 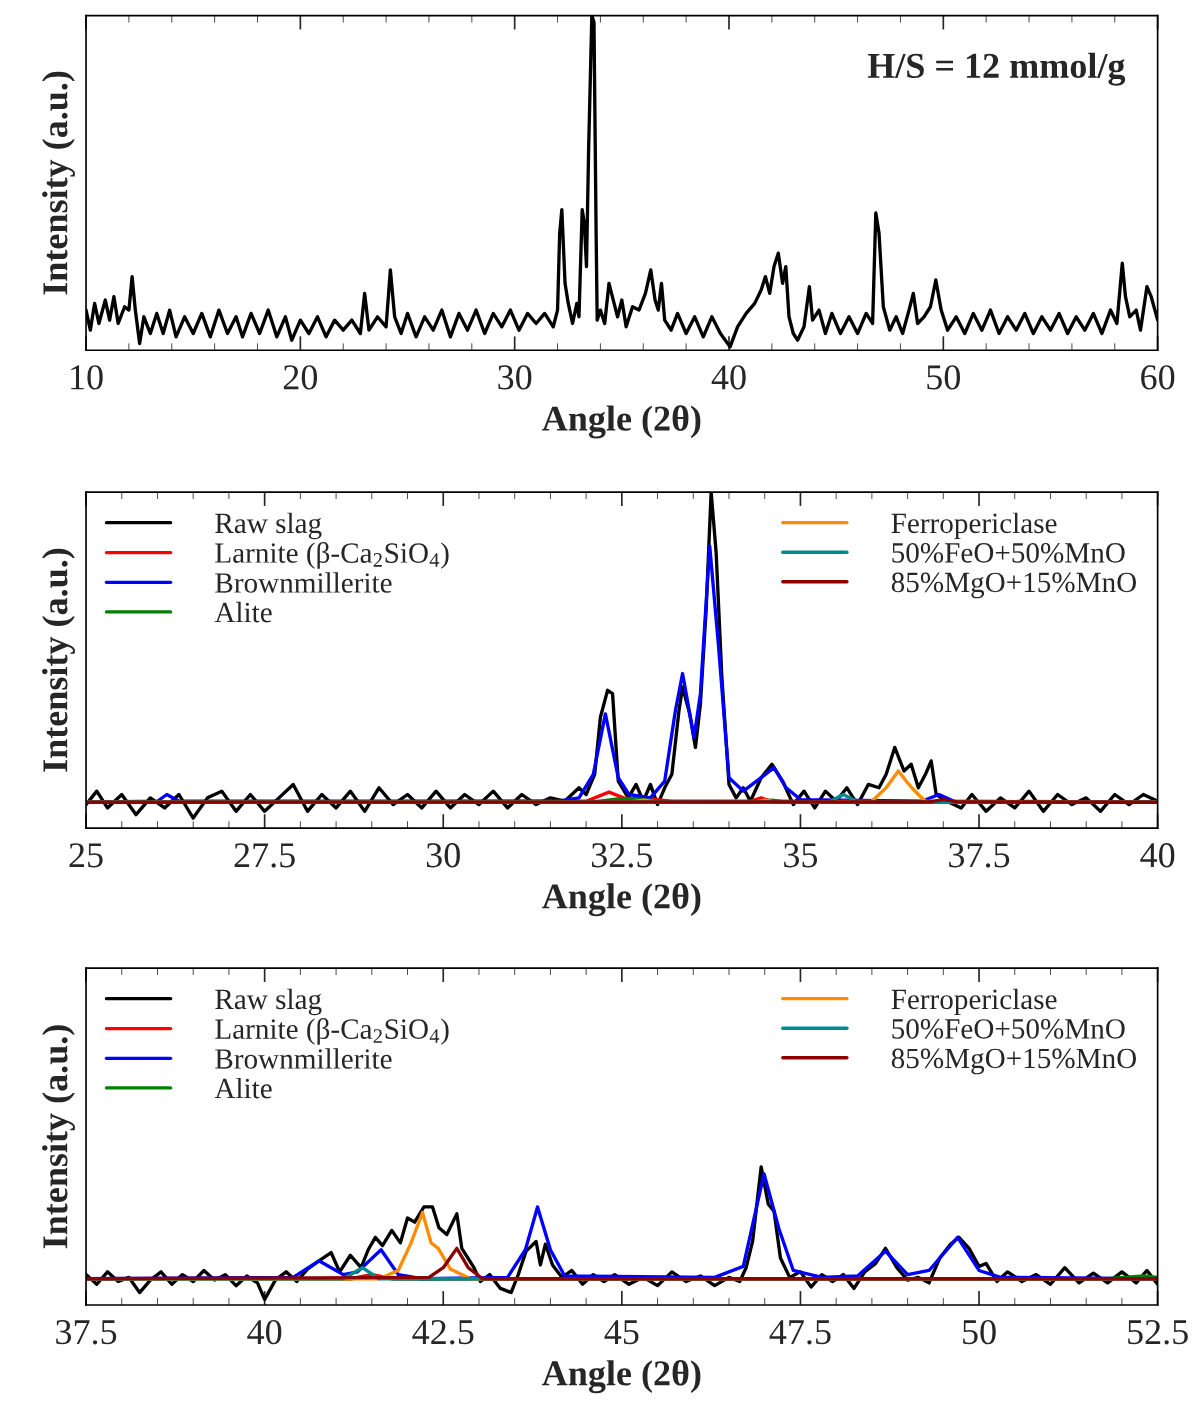 I want to click on x-tick-label: 60, so click(x=1158, y=377).